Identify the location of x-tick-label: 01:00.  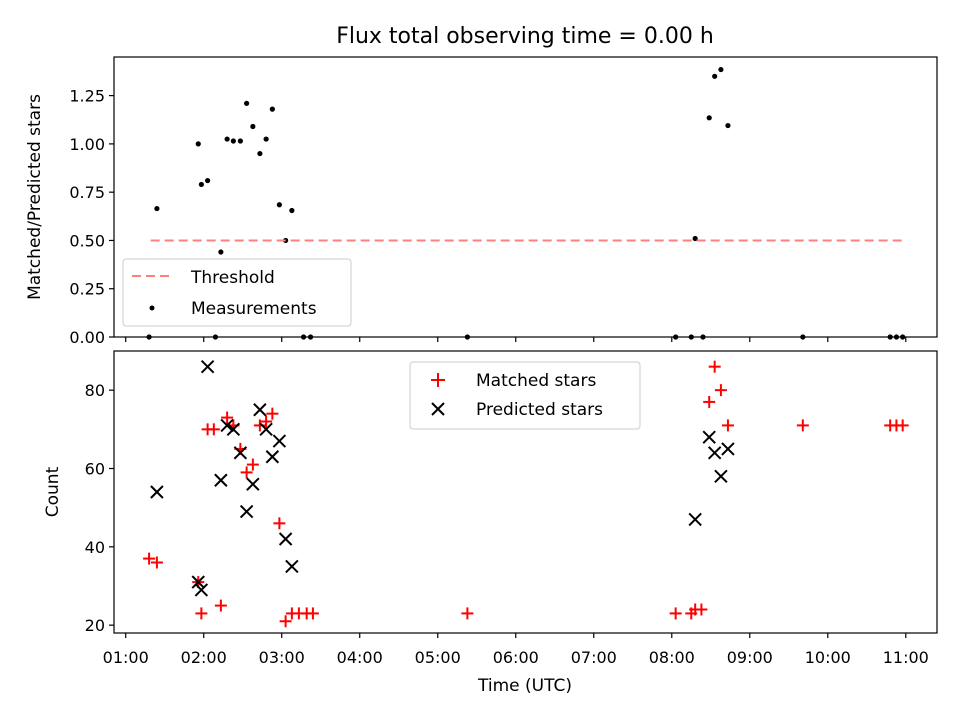
(126, 657).